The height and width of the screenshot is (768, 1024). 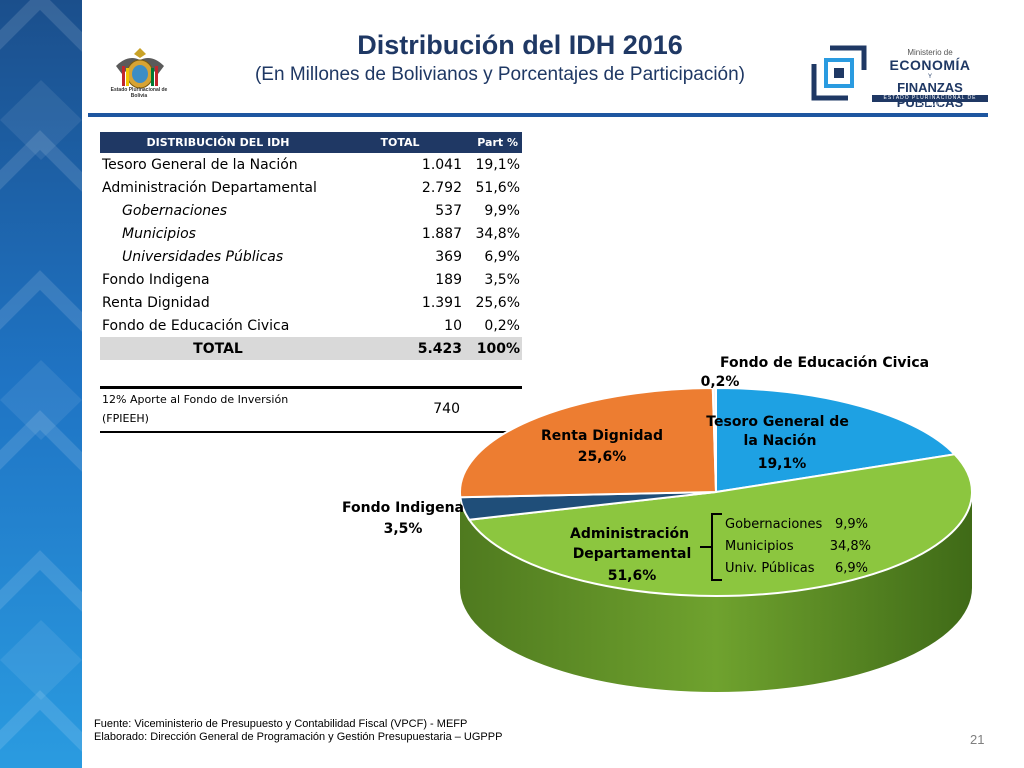 I want to click on fpieeh-label-line2: (FPIEEH), so click(x=125, y=418).